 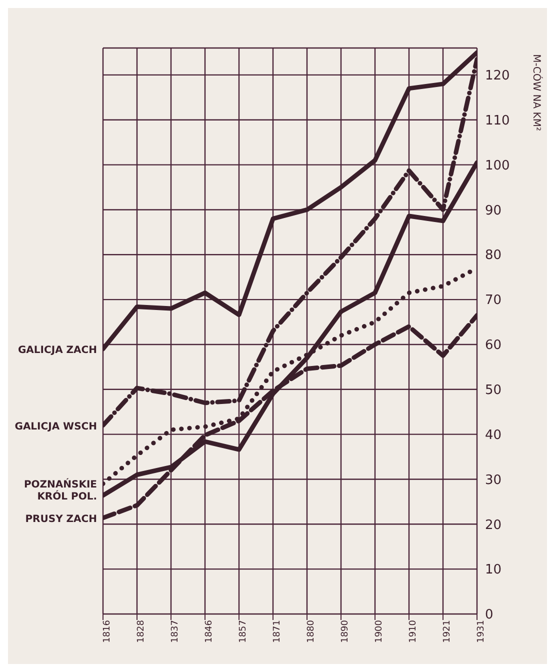 I want to click on x-tick-label: 1910, so click(x=413, y=631).